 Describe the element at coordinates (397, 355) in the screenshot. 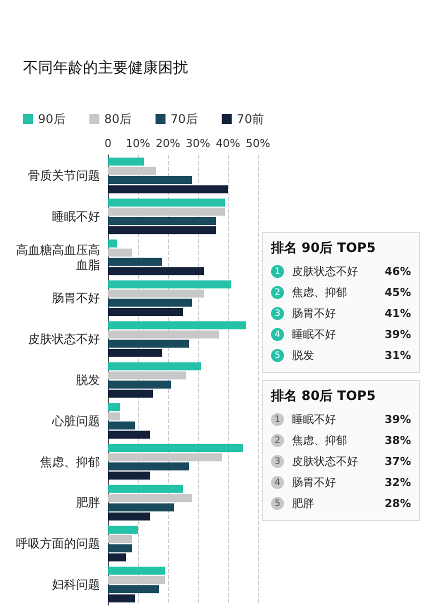

I see `text: 31%` at that location.